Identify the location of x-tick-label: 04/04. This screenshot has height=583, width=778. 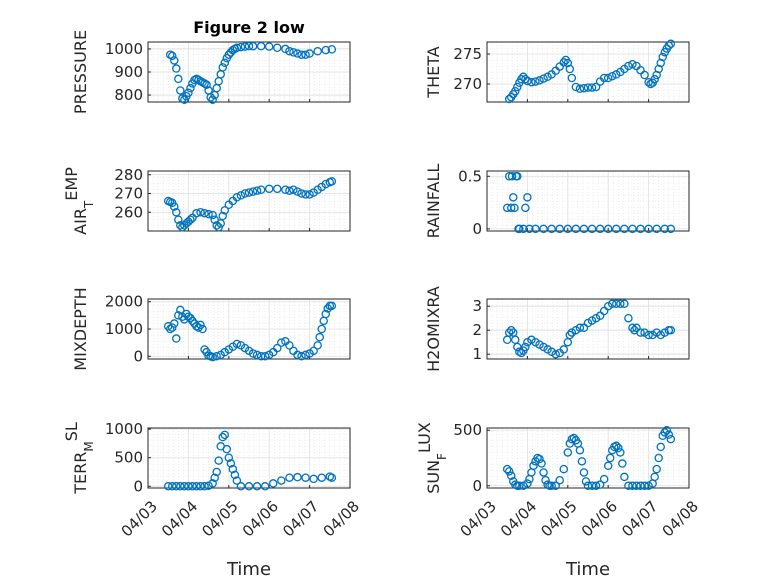
(518, 518).